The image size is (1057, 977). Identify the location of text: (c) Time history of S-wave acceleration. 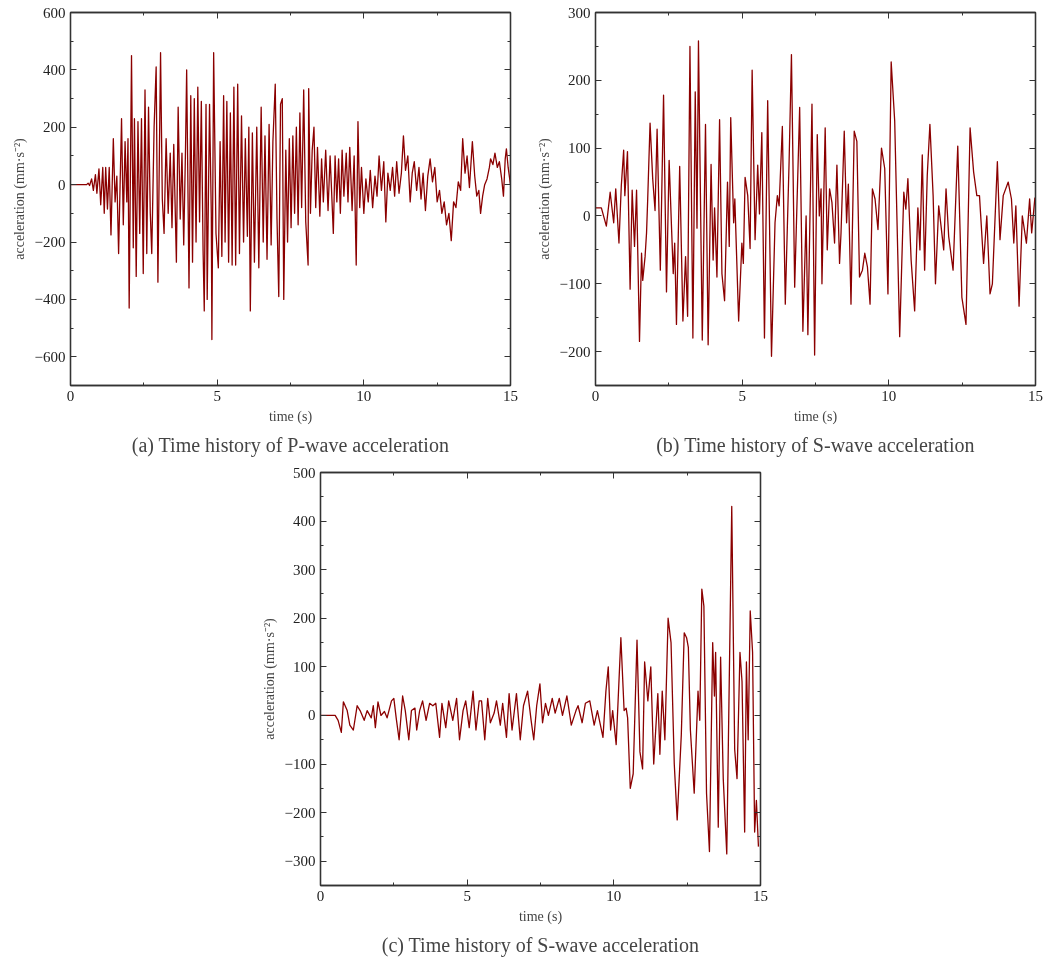
(540, 945).